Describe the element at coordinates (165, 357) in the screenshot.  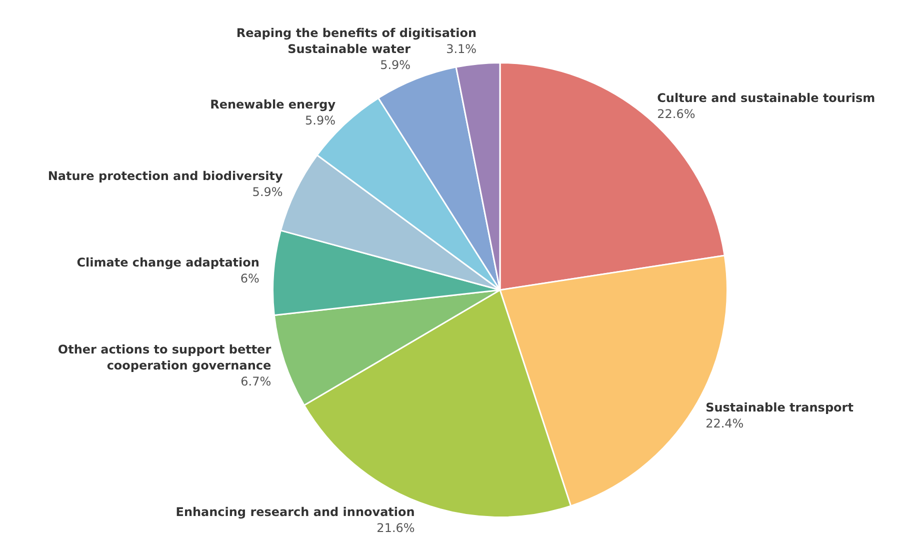
I see `slice-label: Other actions to support better cooperation governance` at that location.